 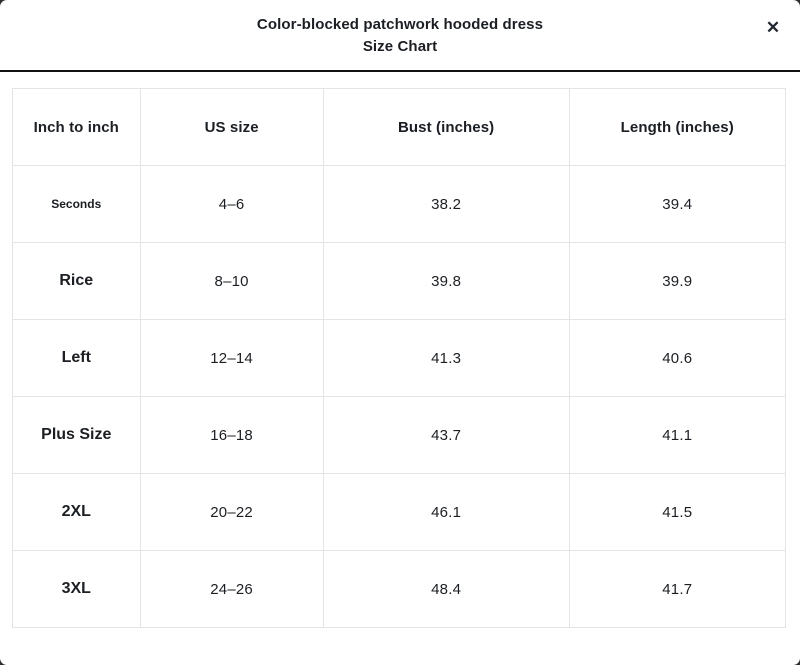 I want to click on column-header-inch-to-inch: Inch to inch, so click(x=76, y=127).